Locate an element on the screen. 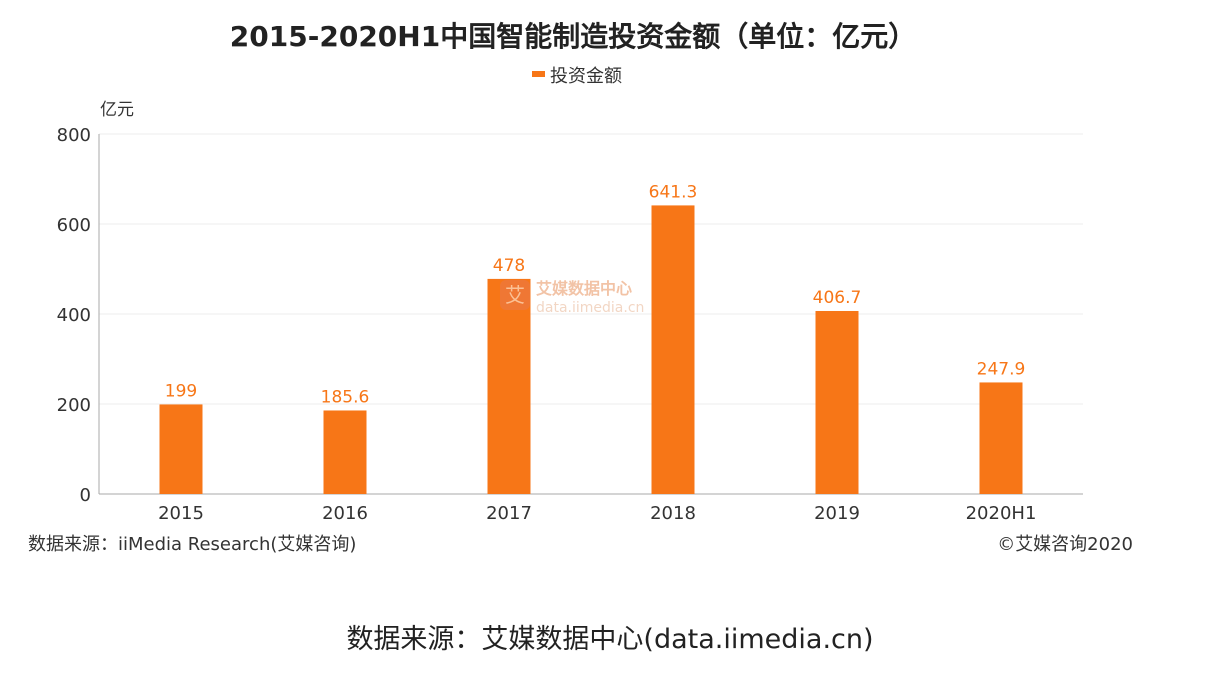  x-tick-label-2018: 2018 is located at coordinates (673, 513).